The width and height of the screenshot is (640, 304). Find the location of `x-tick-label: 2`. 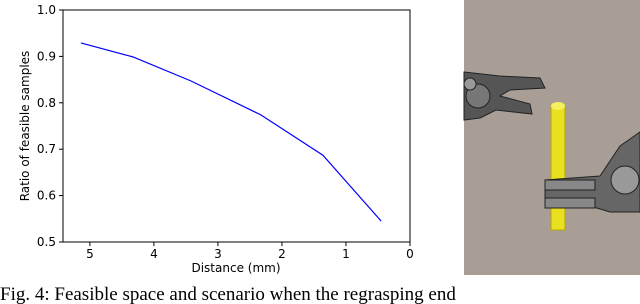

x-tick-label: 2 is located at coordinates (282, 254).